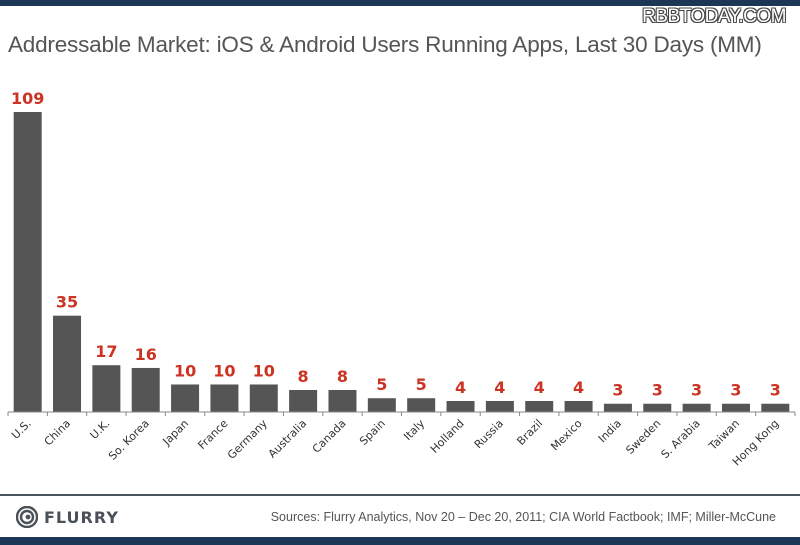  Describe the element at coordinates (67, 302) in the screenshot. I see `data-label-1: 35` at that location.